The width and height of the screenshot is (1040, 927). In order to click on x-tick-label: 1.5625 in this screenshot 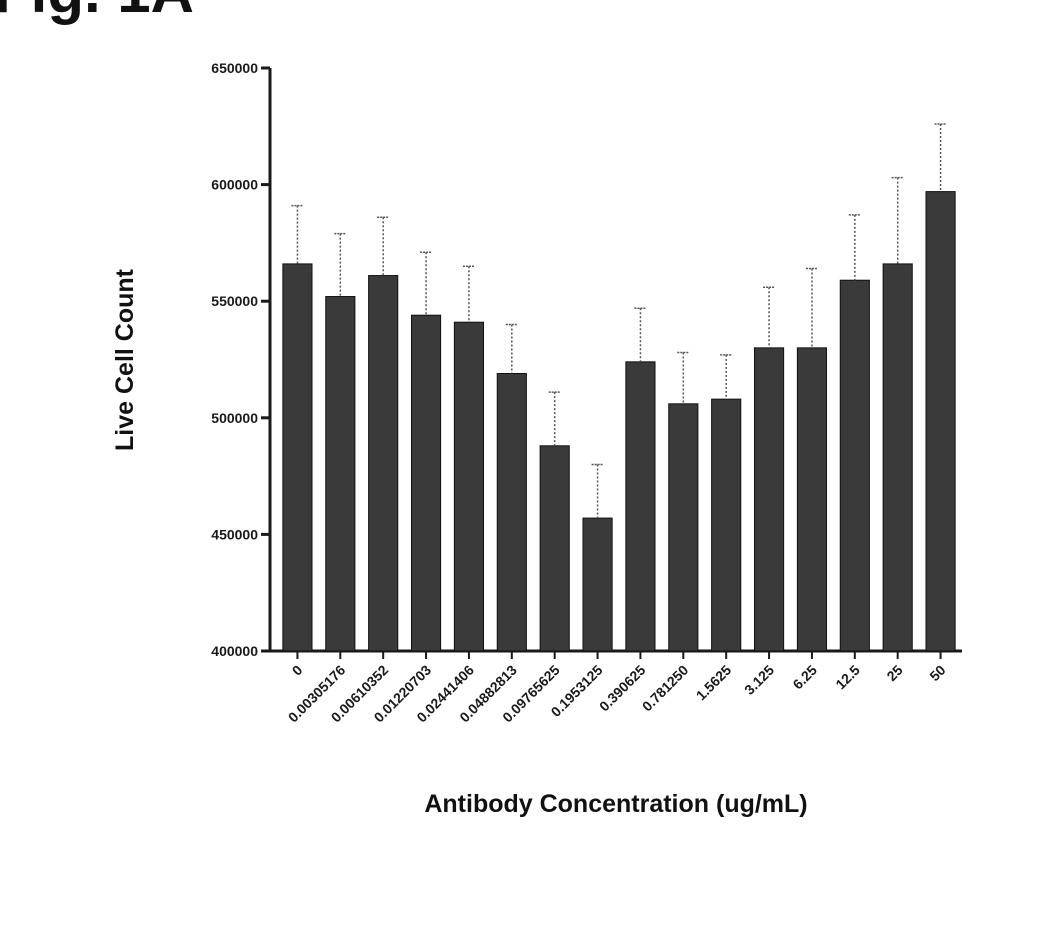, I will do `click(714, 683)`.